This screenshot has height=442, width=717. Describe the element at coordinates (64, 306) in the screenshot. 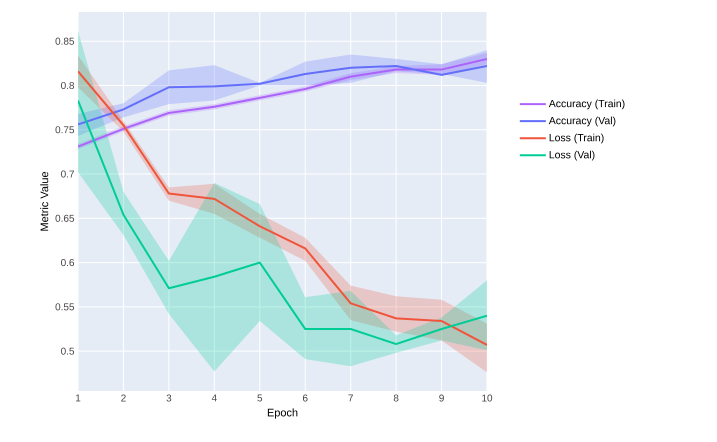

I see `y-tick-label: 0.55` at that location.